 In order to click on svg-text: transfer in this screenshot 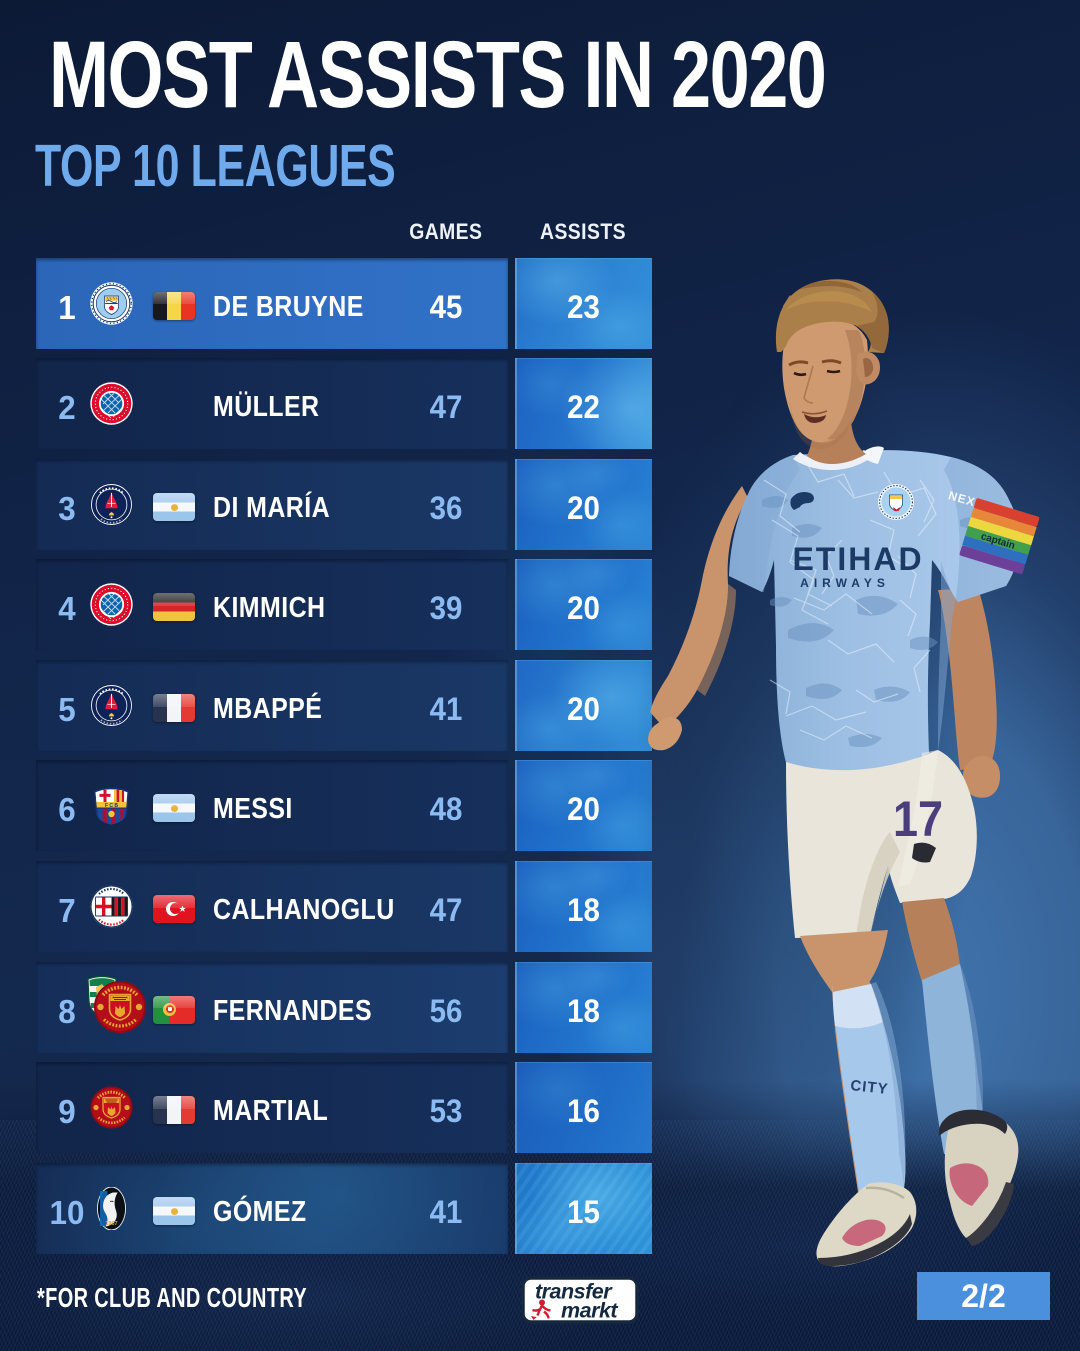, I will do `click(574, 1292)`.